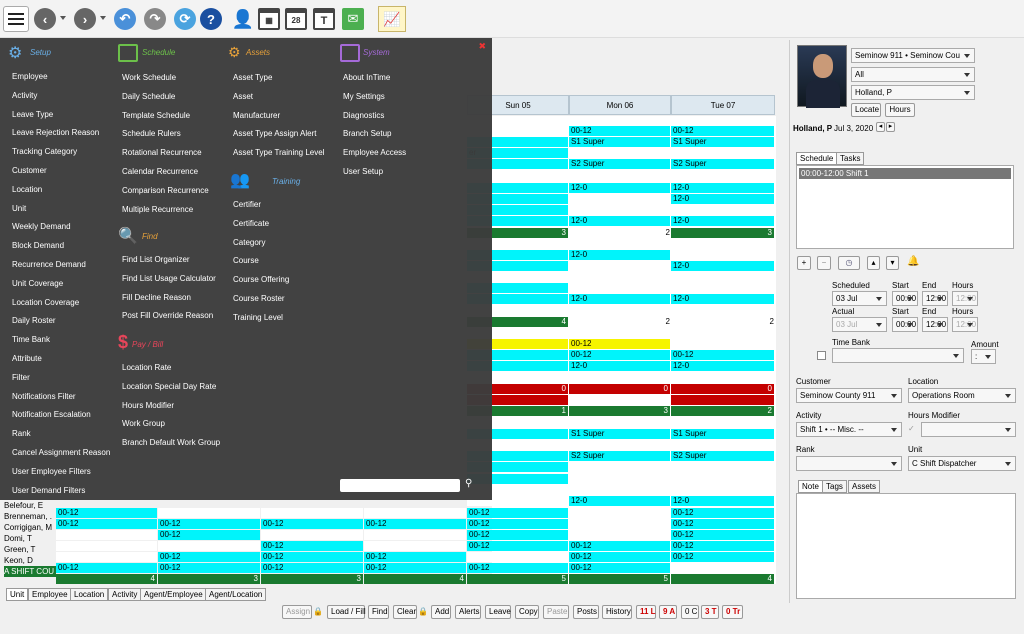 This screenshot has height=634, width=1024. Describe the element at coordinates (24, 505) in the screenshot. I see `employee-name: Belefour, E` at that location.